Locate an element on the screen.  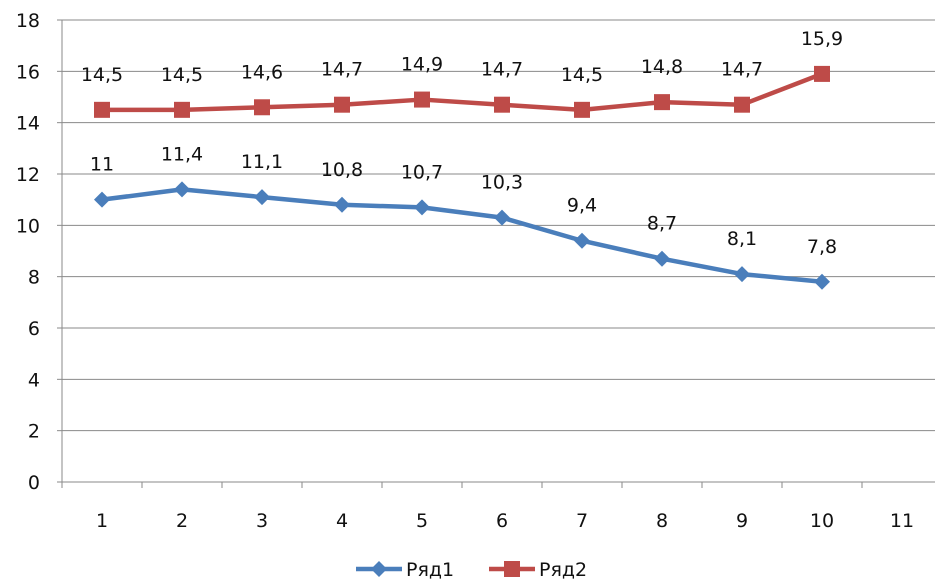
data-label: 11,1 is located at coordinates (262, 162).